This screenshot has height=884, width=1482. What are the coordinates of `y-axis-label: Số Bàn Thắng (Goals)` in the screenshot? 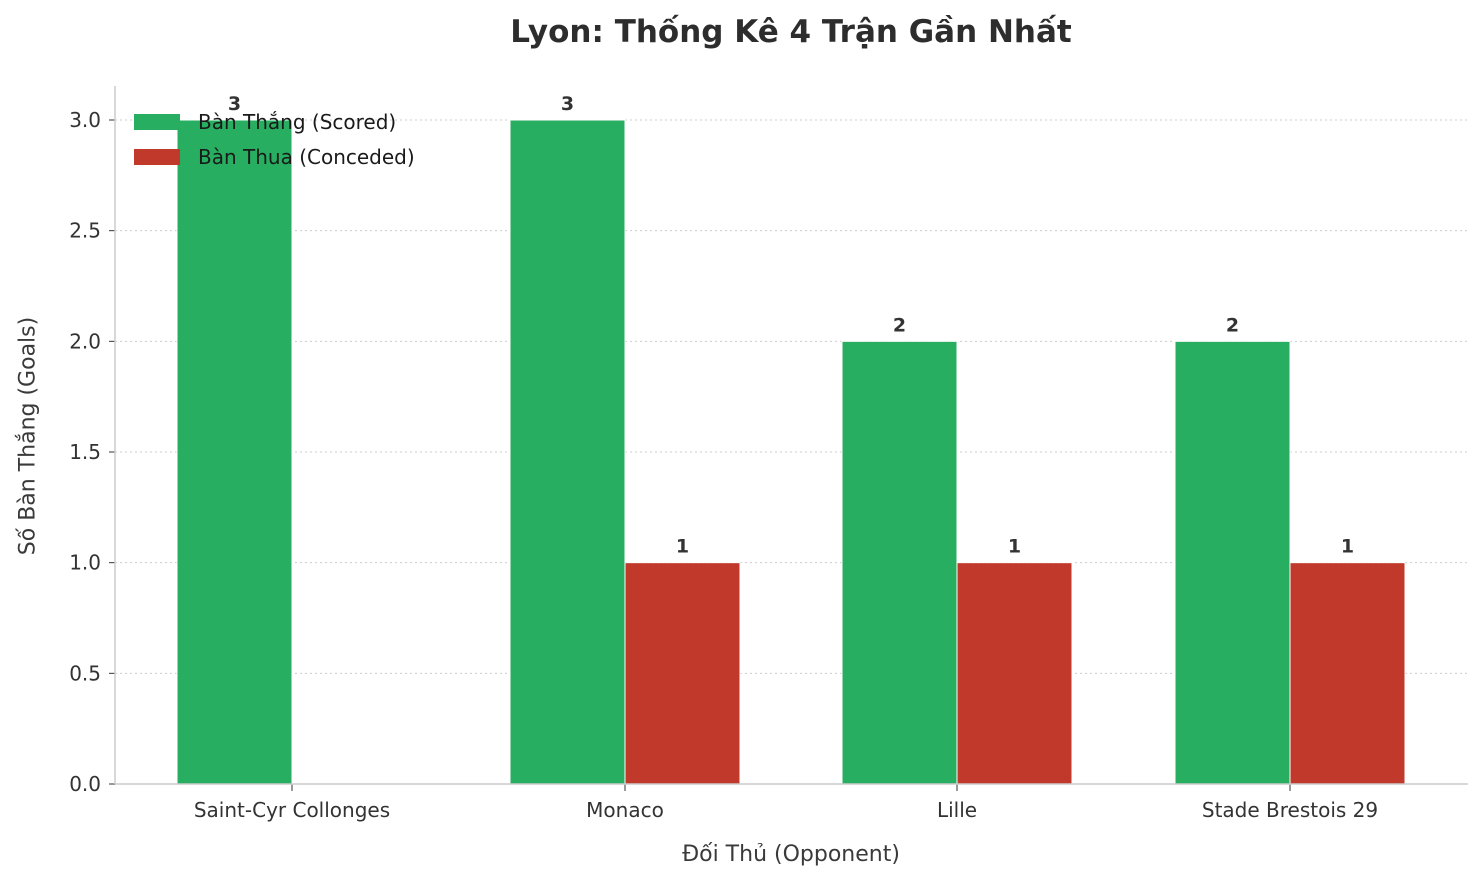 It's located at (28, 436).